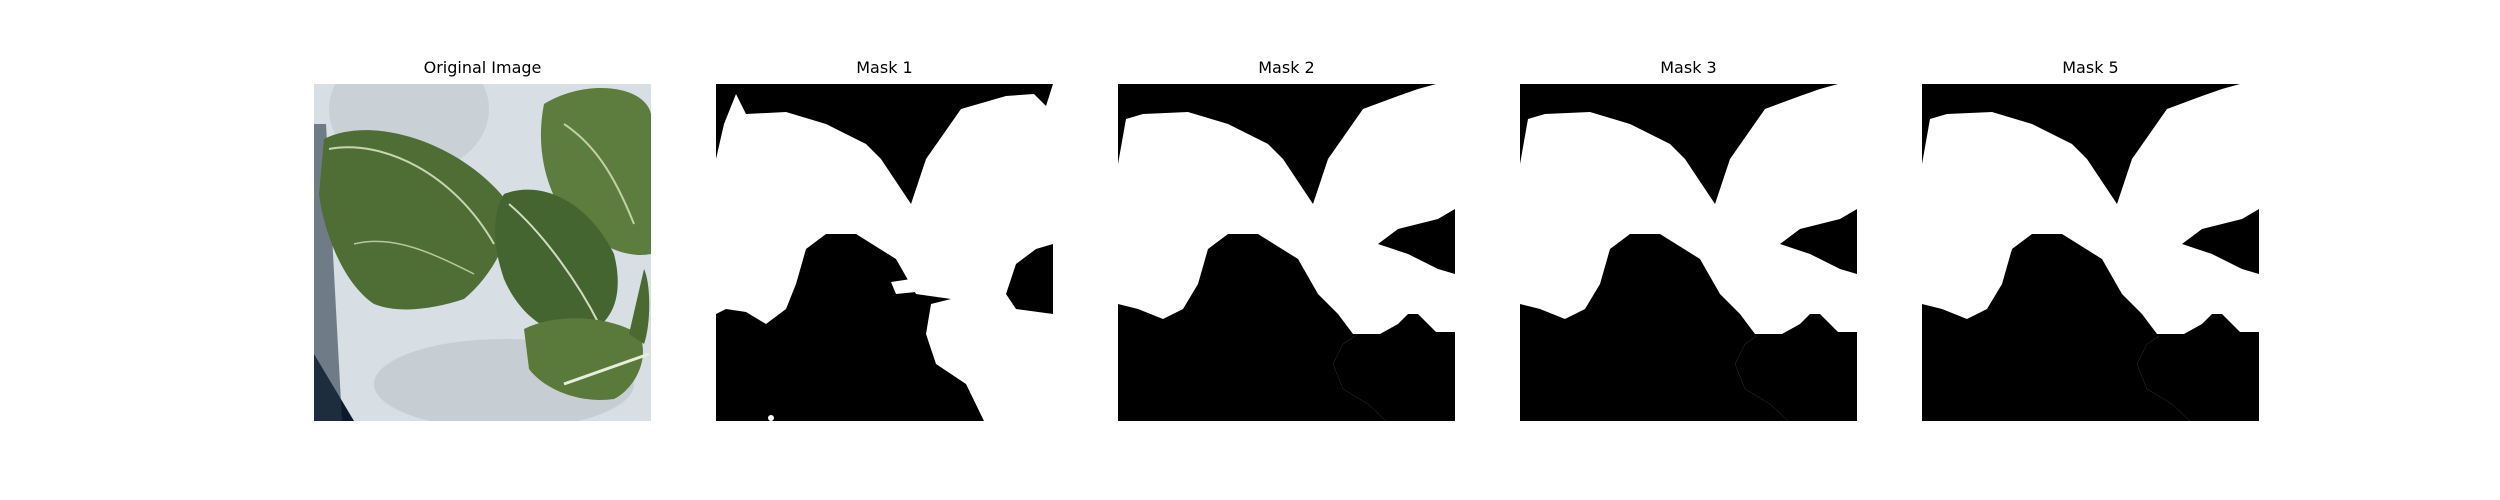  I want to click on panel-title: Original Image, so click(482, 67).